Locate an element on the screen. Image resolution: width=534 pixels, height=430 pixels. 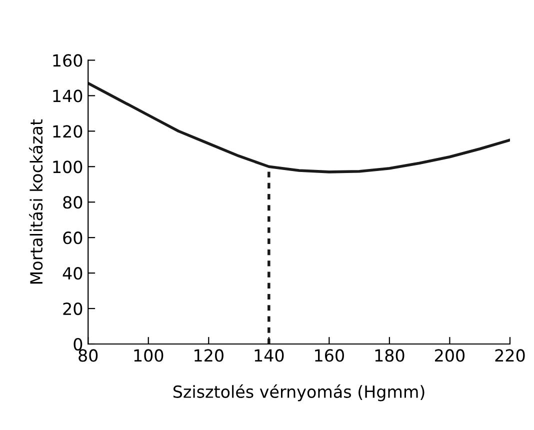
y-tick-label: 120 is located at coordinates (67, 131).